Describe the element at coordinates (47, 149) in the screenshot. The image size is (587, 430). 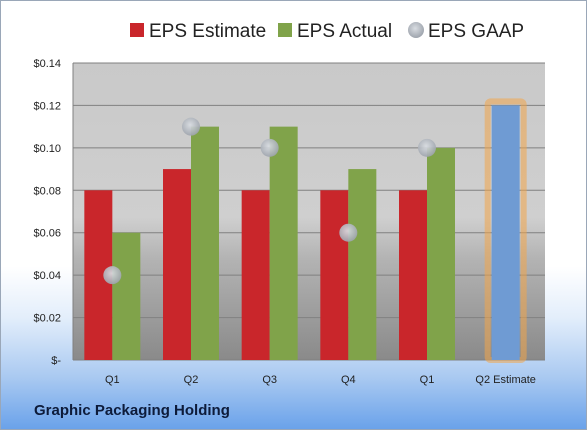
I see `y-tick-label: $0.10` at that location.